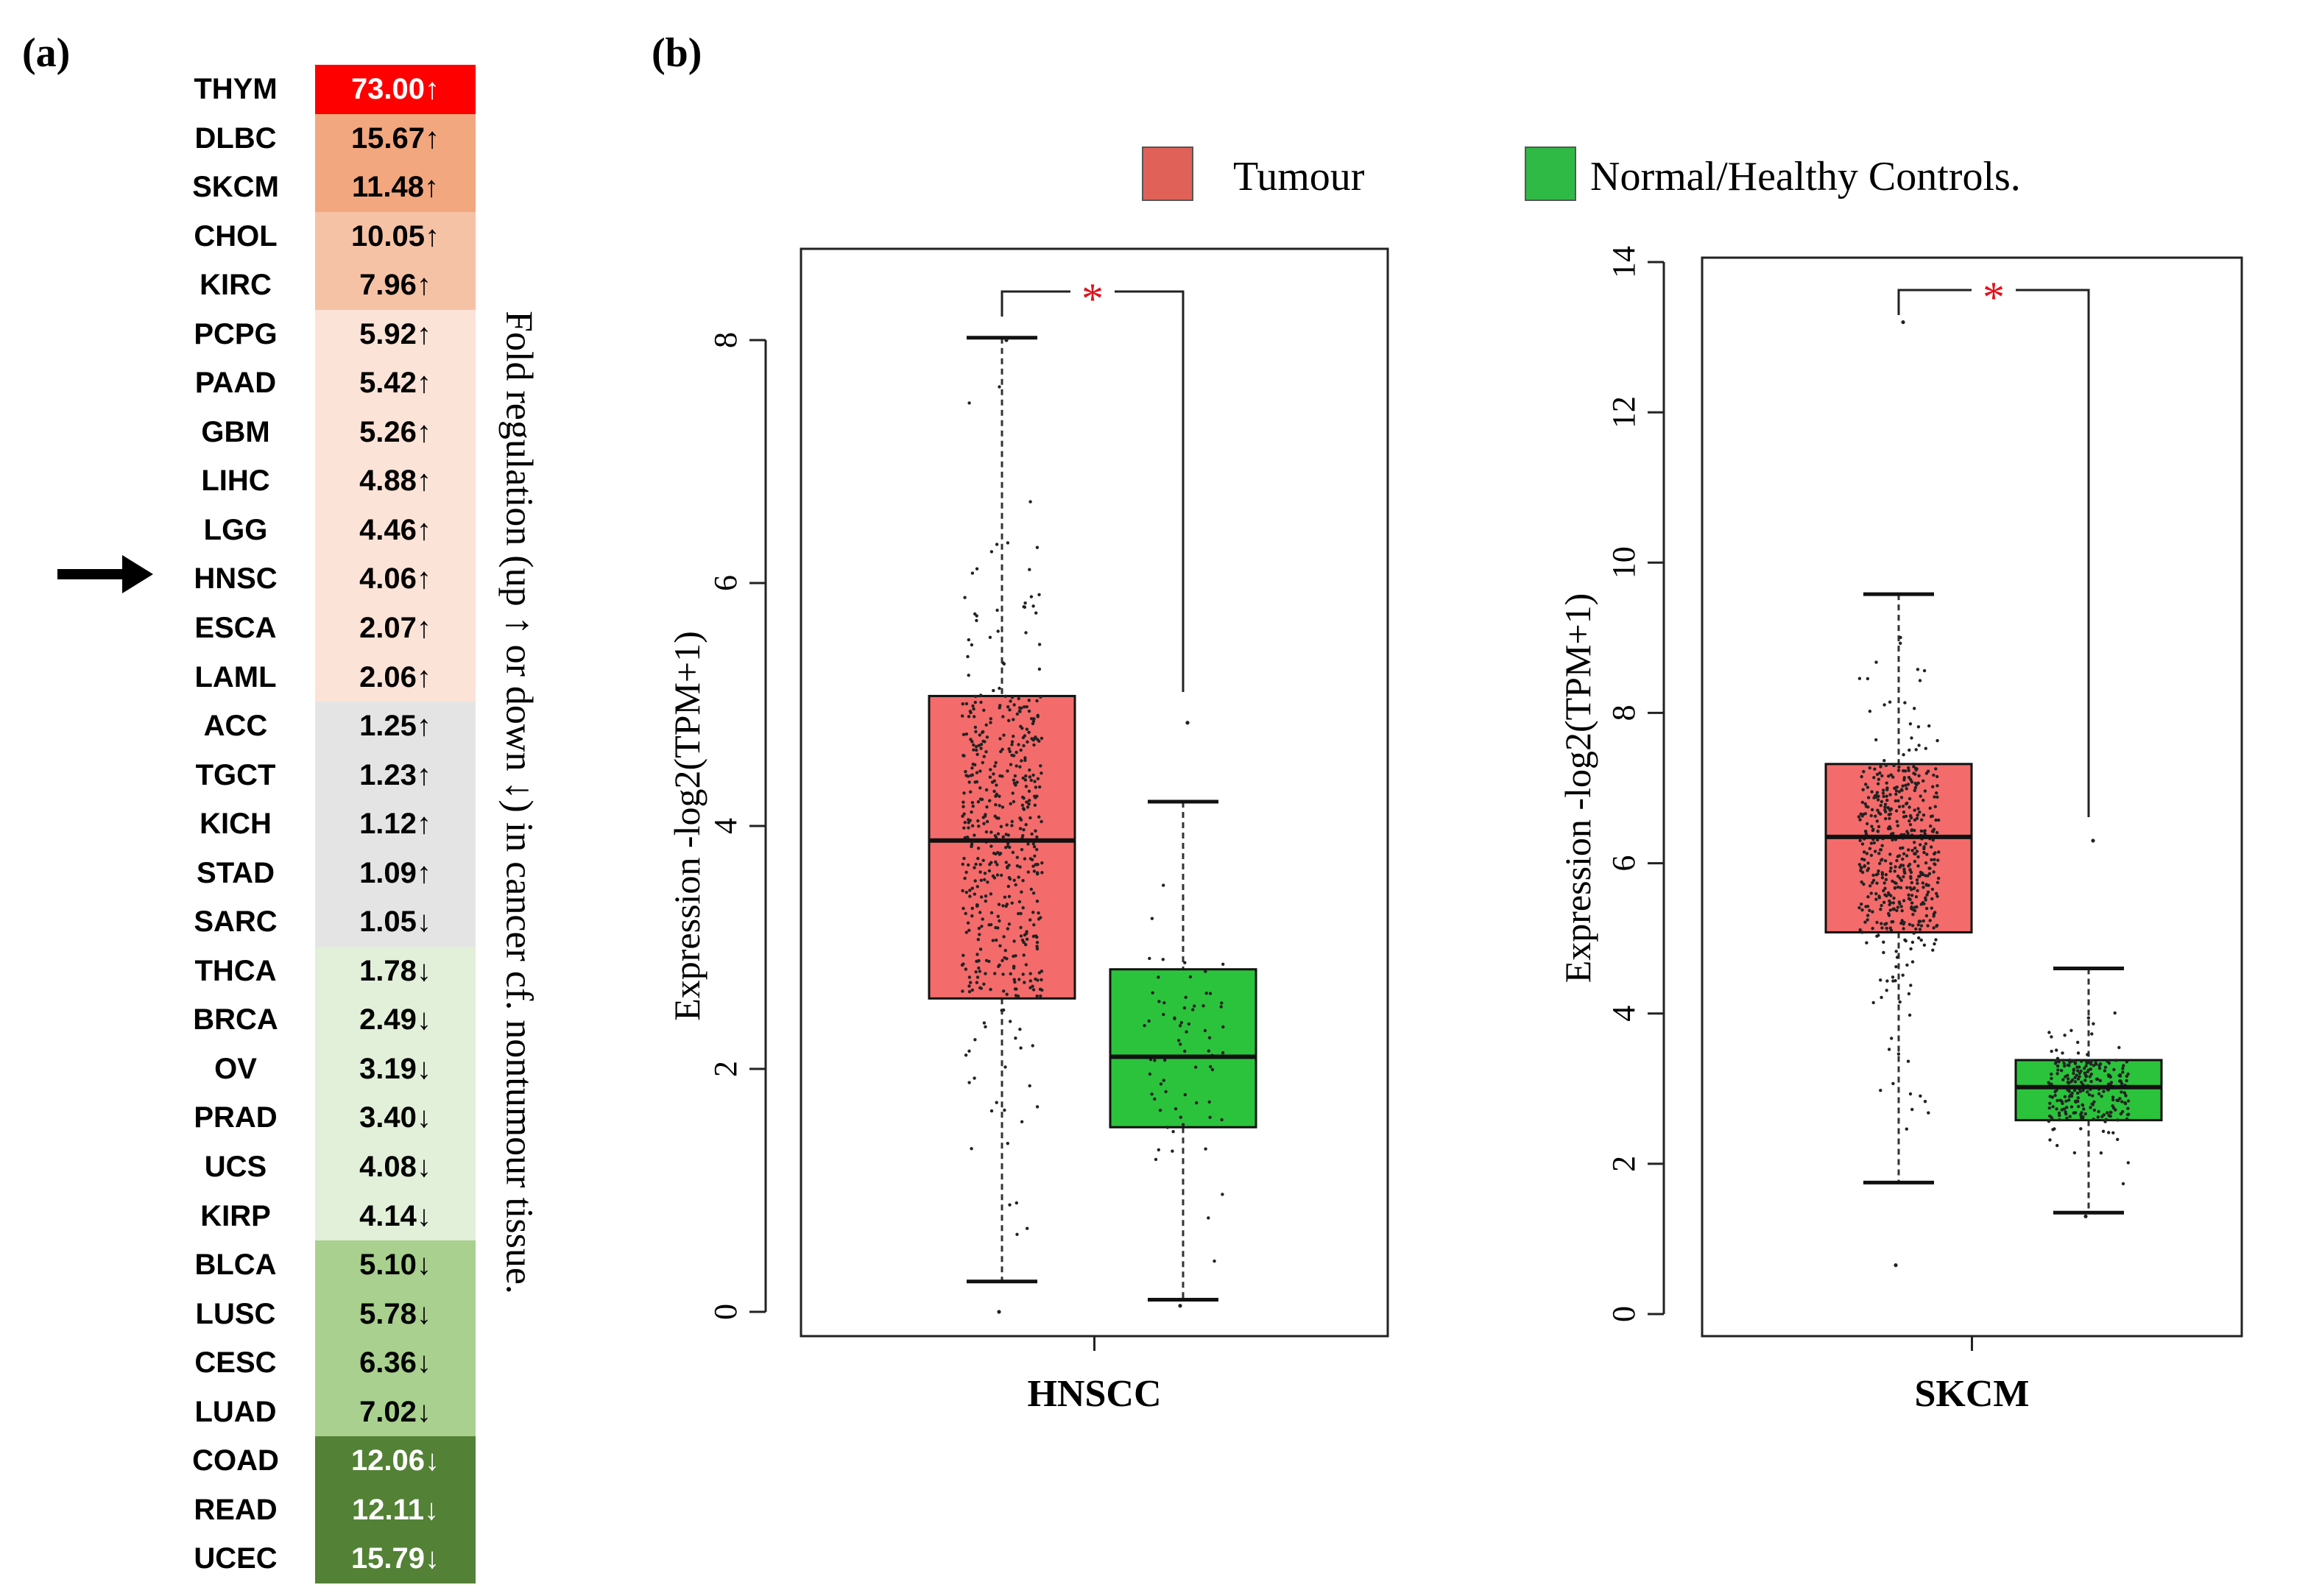 The height and width of the screenshot is (1596, 2322). I want to click on heatmap-row-thca: THCA 1.78↓, so click(316, 971).